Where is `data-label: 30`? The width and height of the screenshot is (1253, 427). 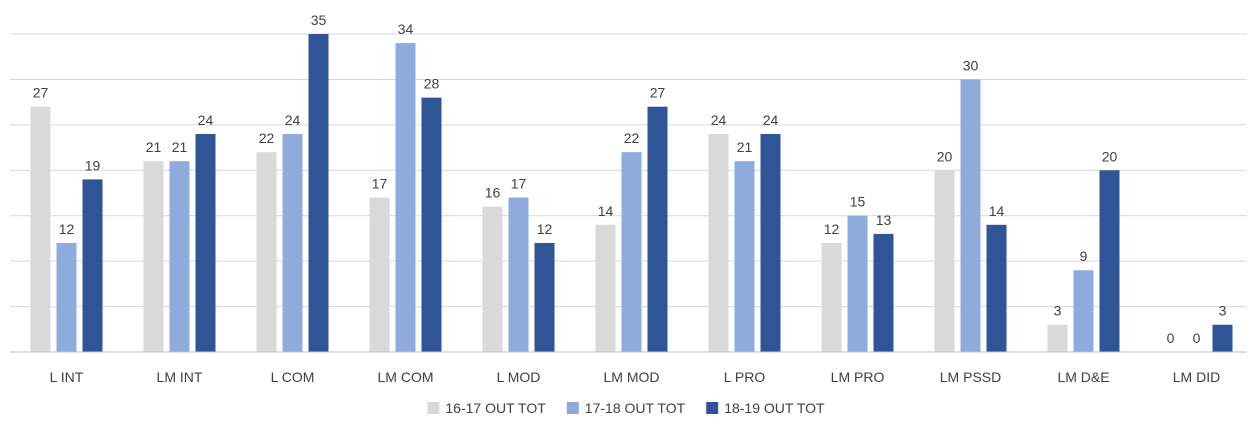
data-label: 30 is located at coordinates (971, 65).